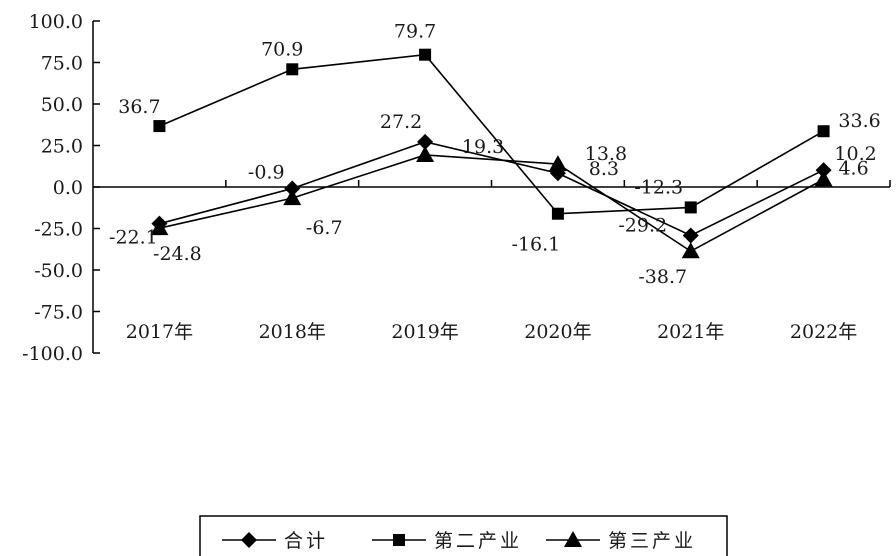 Image resolution: width=896 pixels, height=556 pixels. I want to click on legend-item-label: 第二产业, so click(478, 541).